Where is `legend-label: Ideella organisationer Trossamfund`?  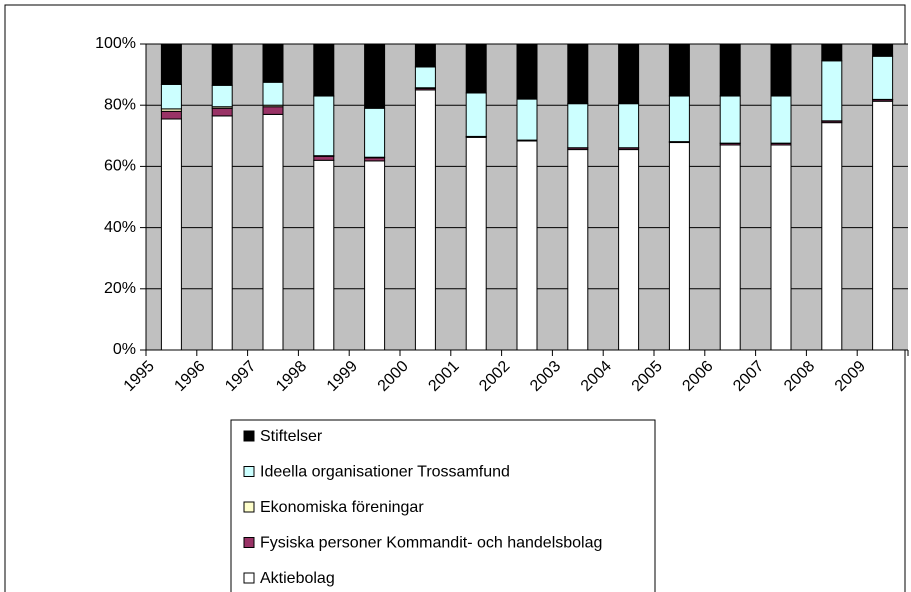
legend-label: Ideella organisationer Trossamfund is located at coordinates (385, 472).